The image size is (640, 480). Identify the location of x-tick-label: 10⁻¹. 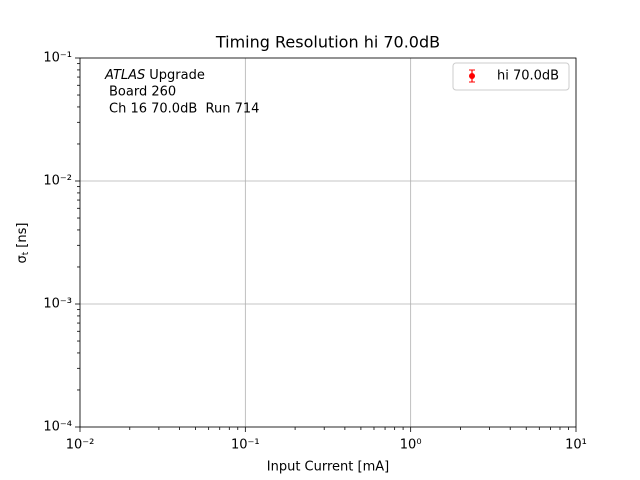
(245, 445).